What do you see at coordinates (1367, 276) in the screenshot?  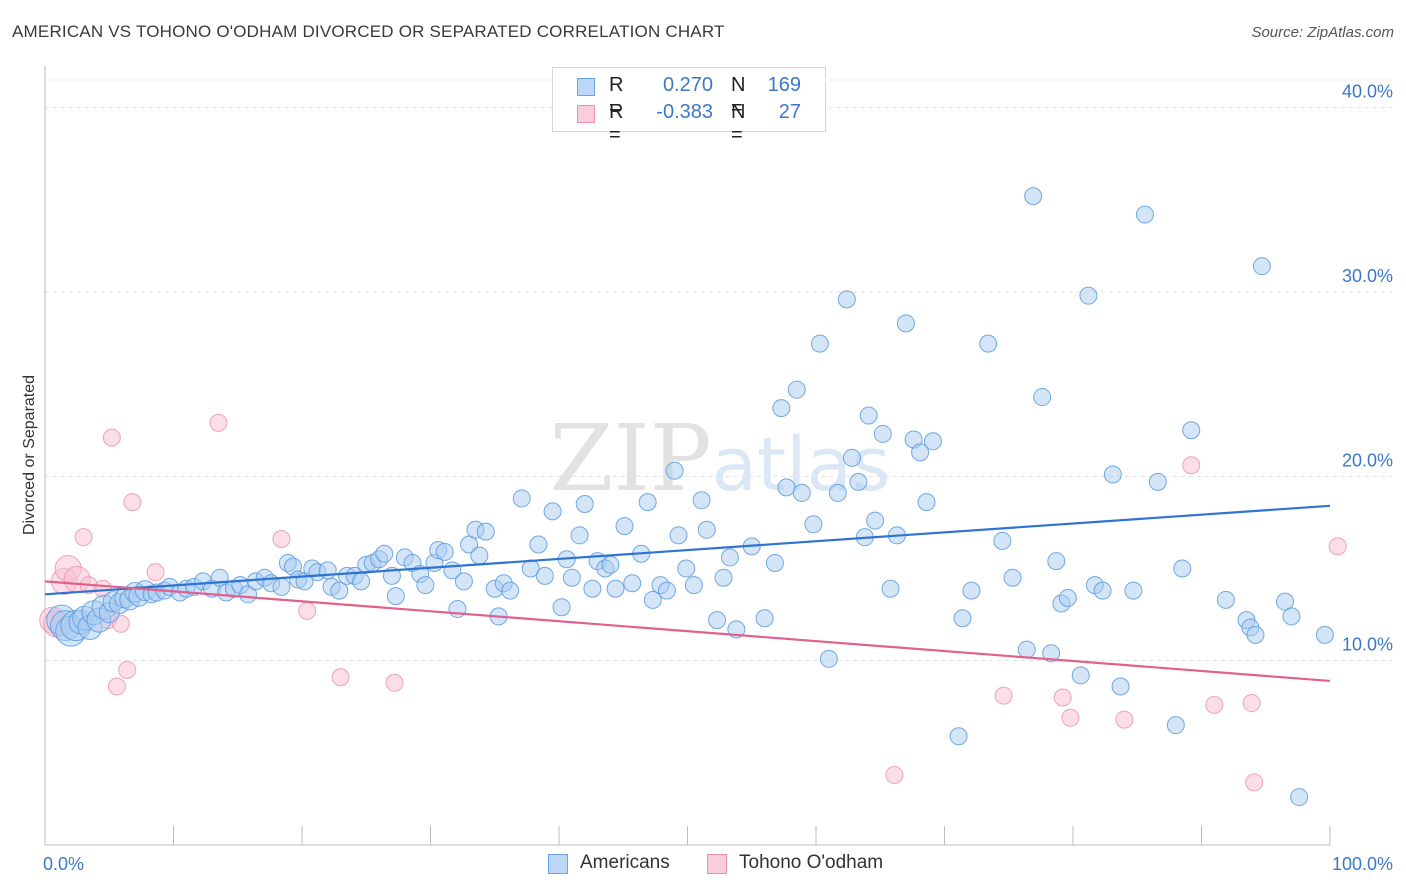 I see `y-tick-label: 30.0%` at bounding box center [1367, 276].